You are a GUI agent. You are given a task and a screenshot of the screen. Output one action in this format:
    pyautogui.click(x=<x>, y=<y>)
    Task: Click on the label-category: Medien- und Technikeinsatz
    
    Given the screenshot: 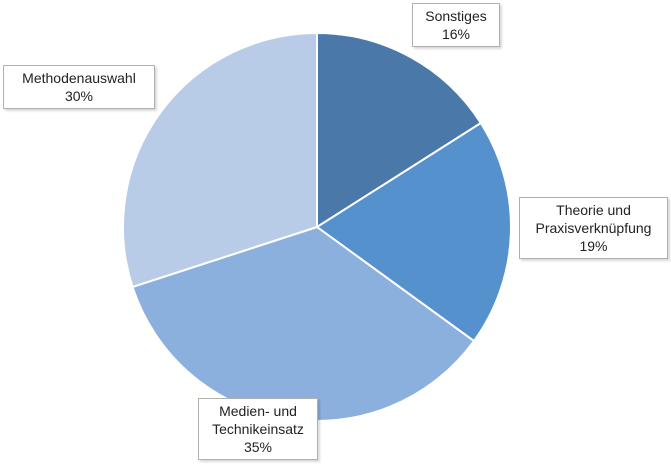 What is the action you would take?
    pyautogui.click(x=258, y=420)
    